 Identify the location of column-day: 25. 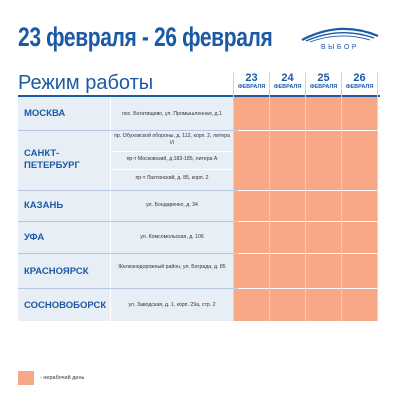
(323, 78).